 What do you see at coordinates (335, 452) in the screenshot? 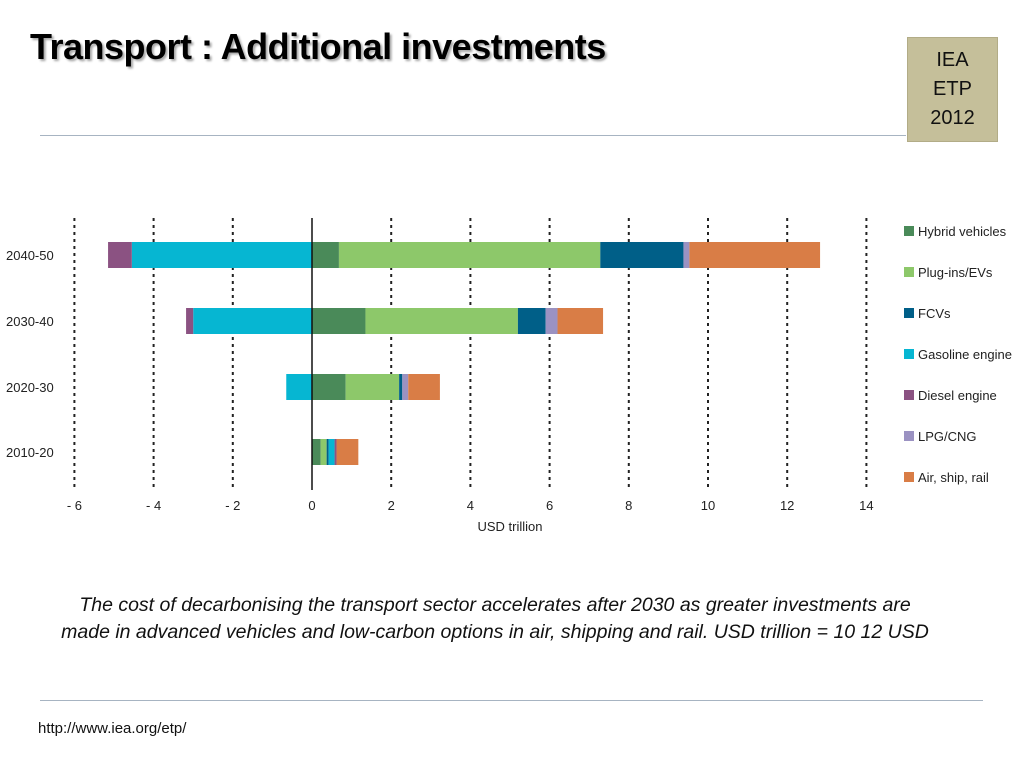
I see `bar-2010-20-diesel-engine` at bounding box center [335, 452].